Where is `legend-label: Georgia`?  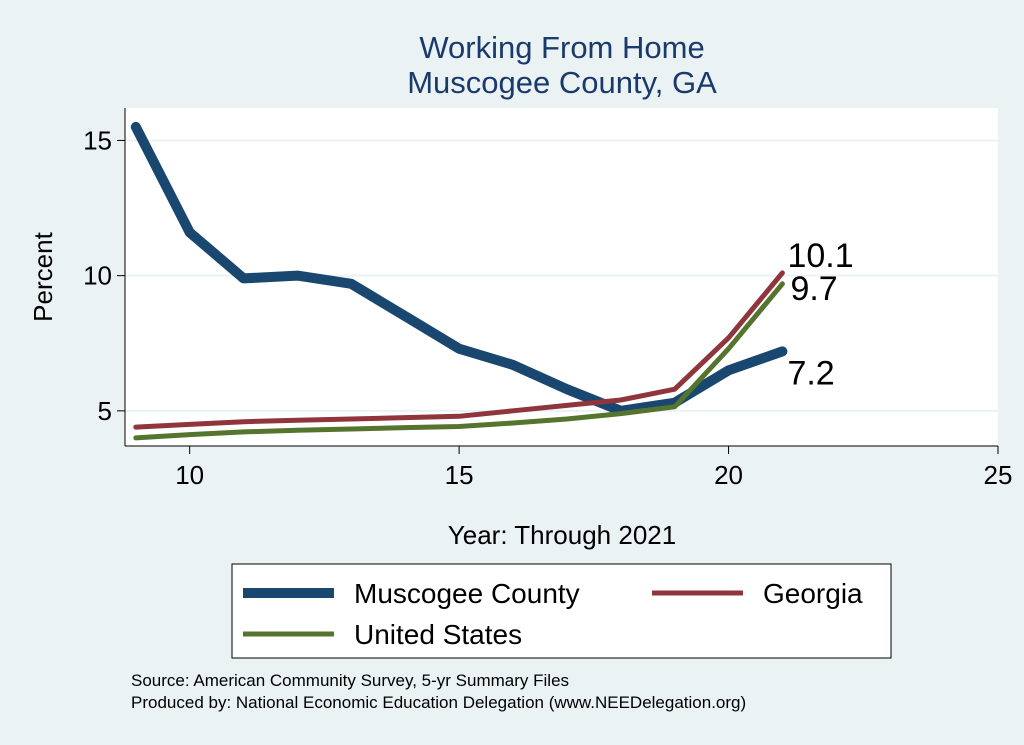
legend-label: Georgia is located at coordinates (813, 593).